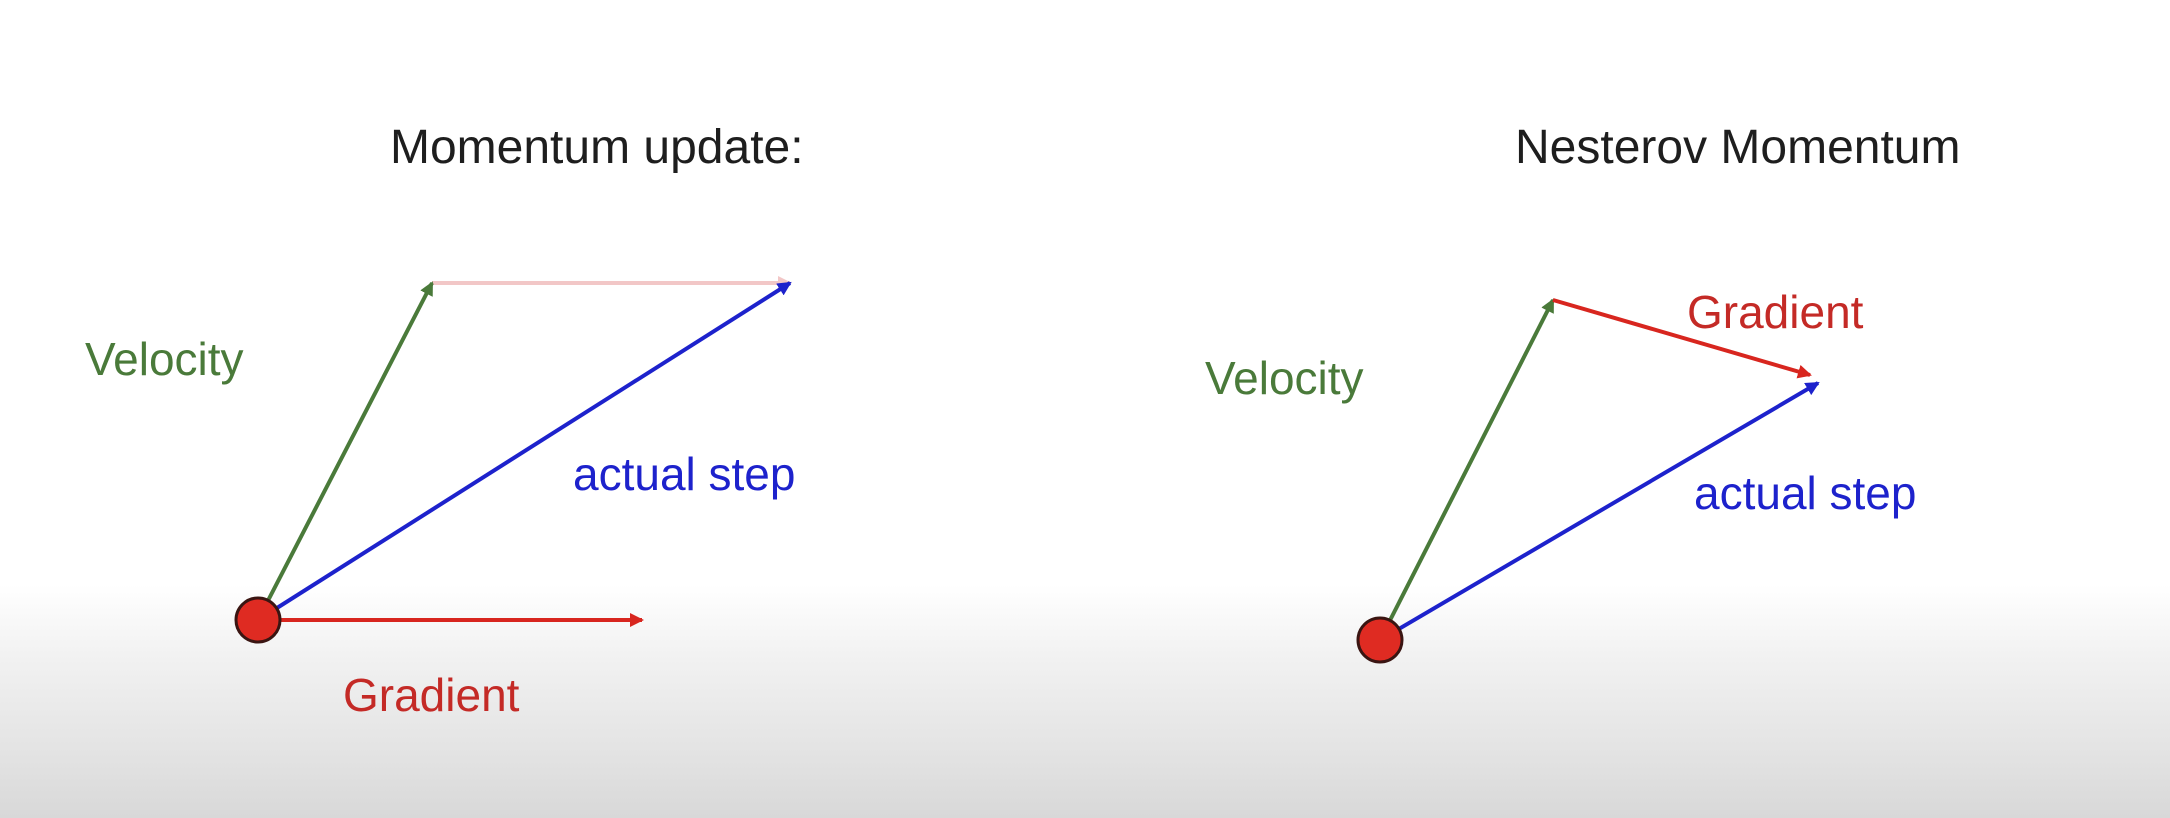 Image resolution: width=2170 pixels, height=818 pixels. What do you see at coordinates (258, 620) in the screenshot?
I see `left-start-point` at bounding box center [258, 620].